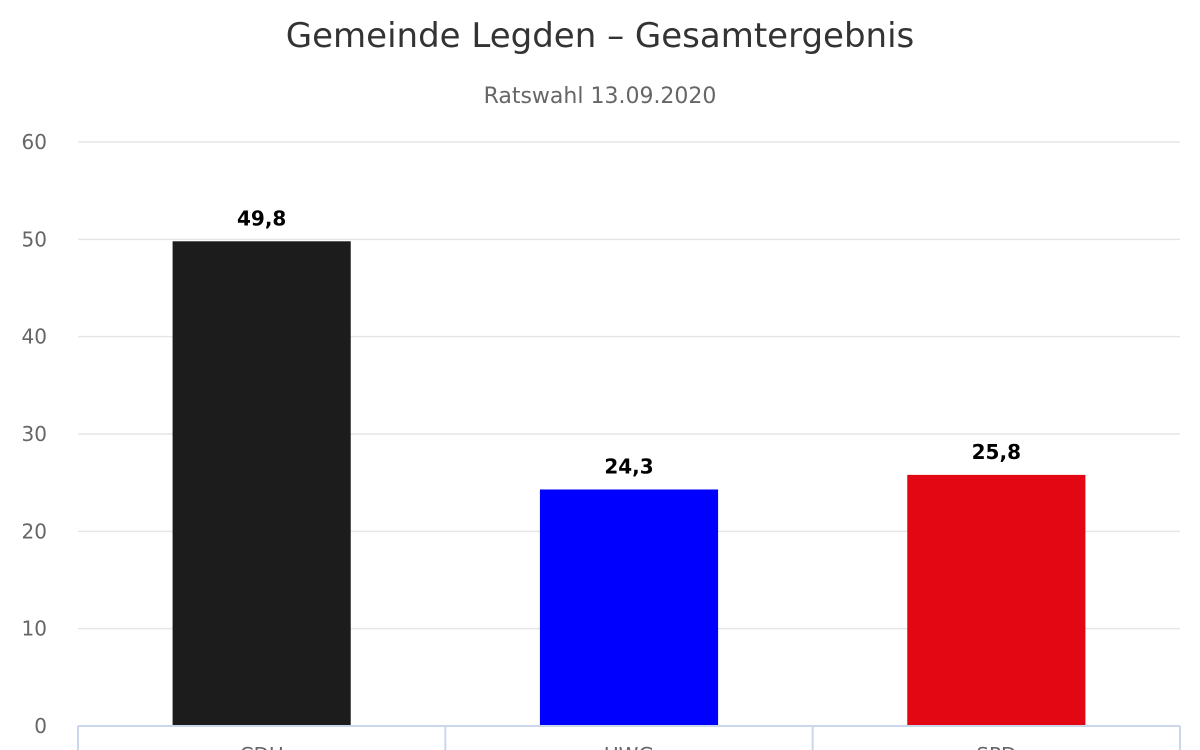  Describe the element at coordinates (34, 531) in the screenshot. I see `y-tick-label: 20` at that location.